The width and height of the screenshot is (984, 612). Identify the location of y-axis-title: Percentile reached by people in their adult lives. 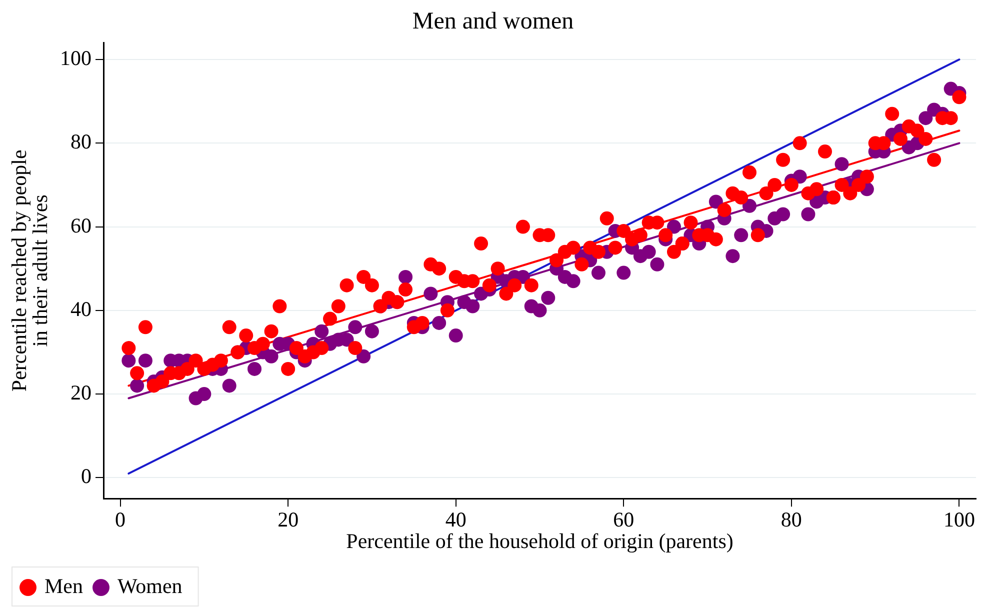
(29, 271).